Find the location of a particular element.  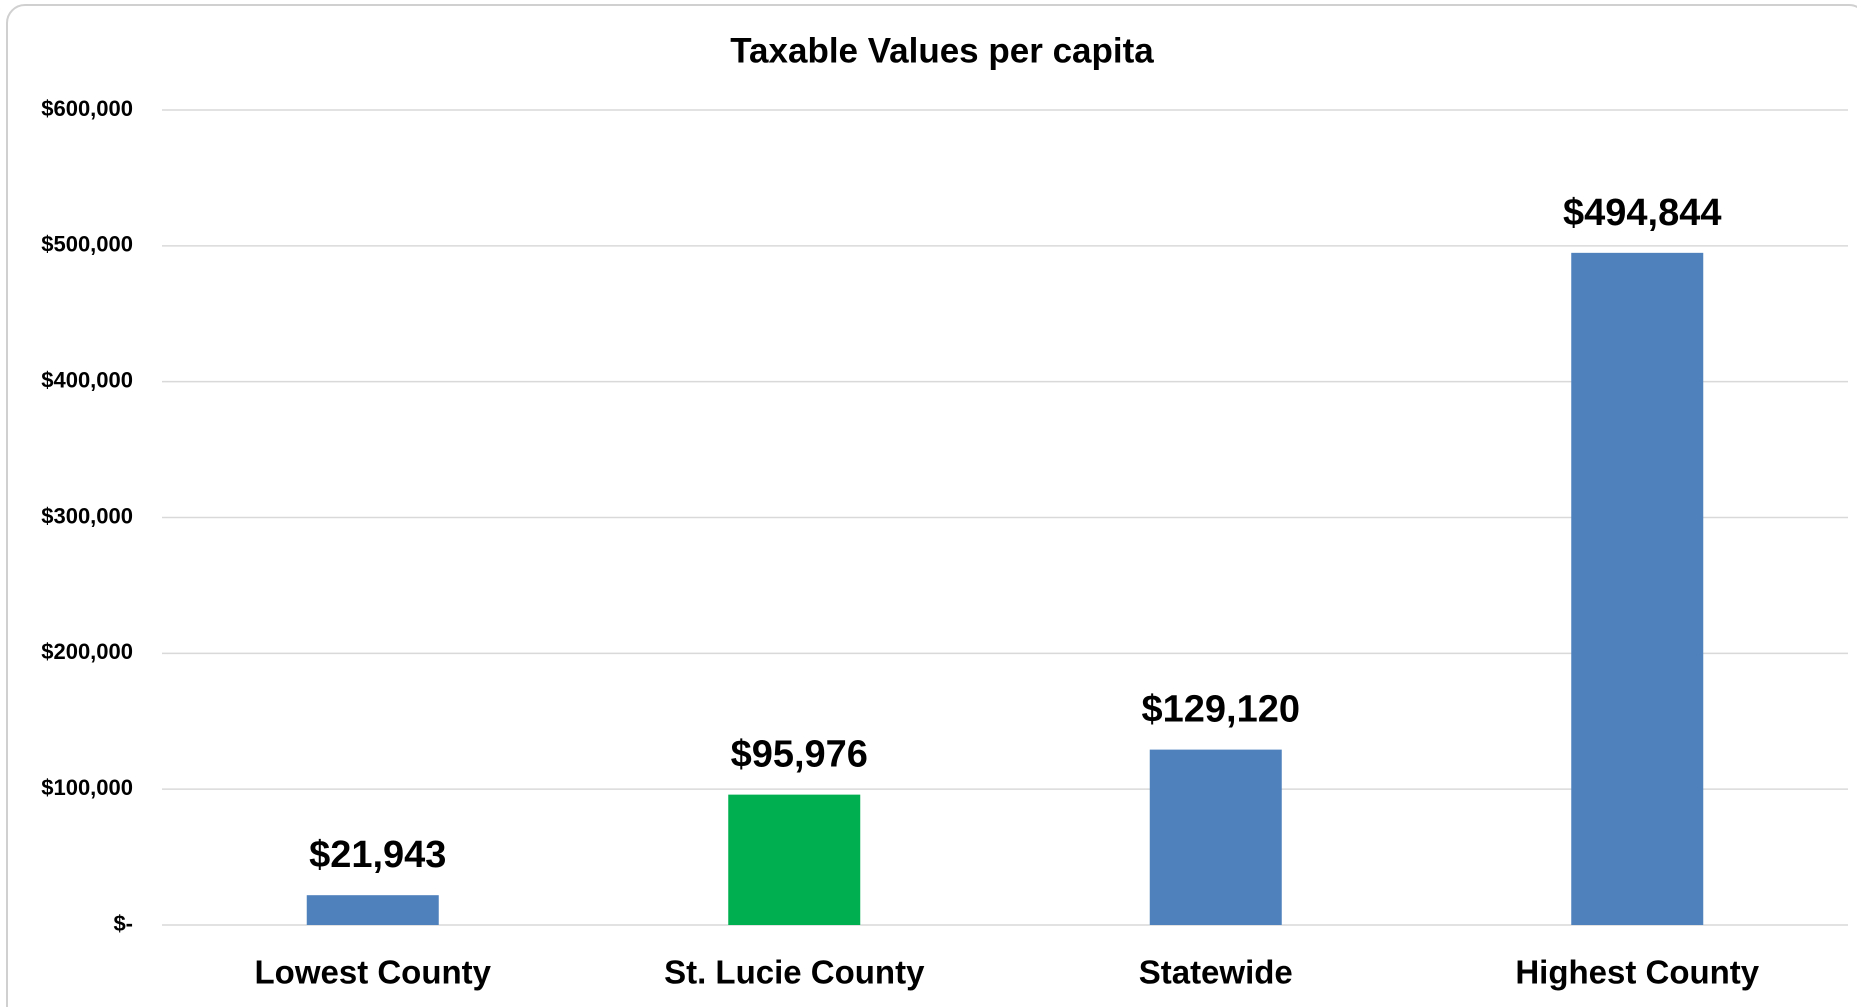

value-label: $21,943 is located at coordinates (377, 855).